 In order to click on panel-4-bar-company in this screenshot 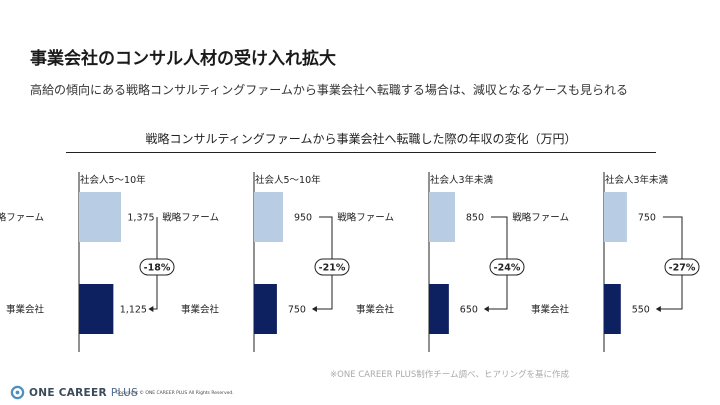, I will do `click(612, 309)`.